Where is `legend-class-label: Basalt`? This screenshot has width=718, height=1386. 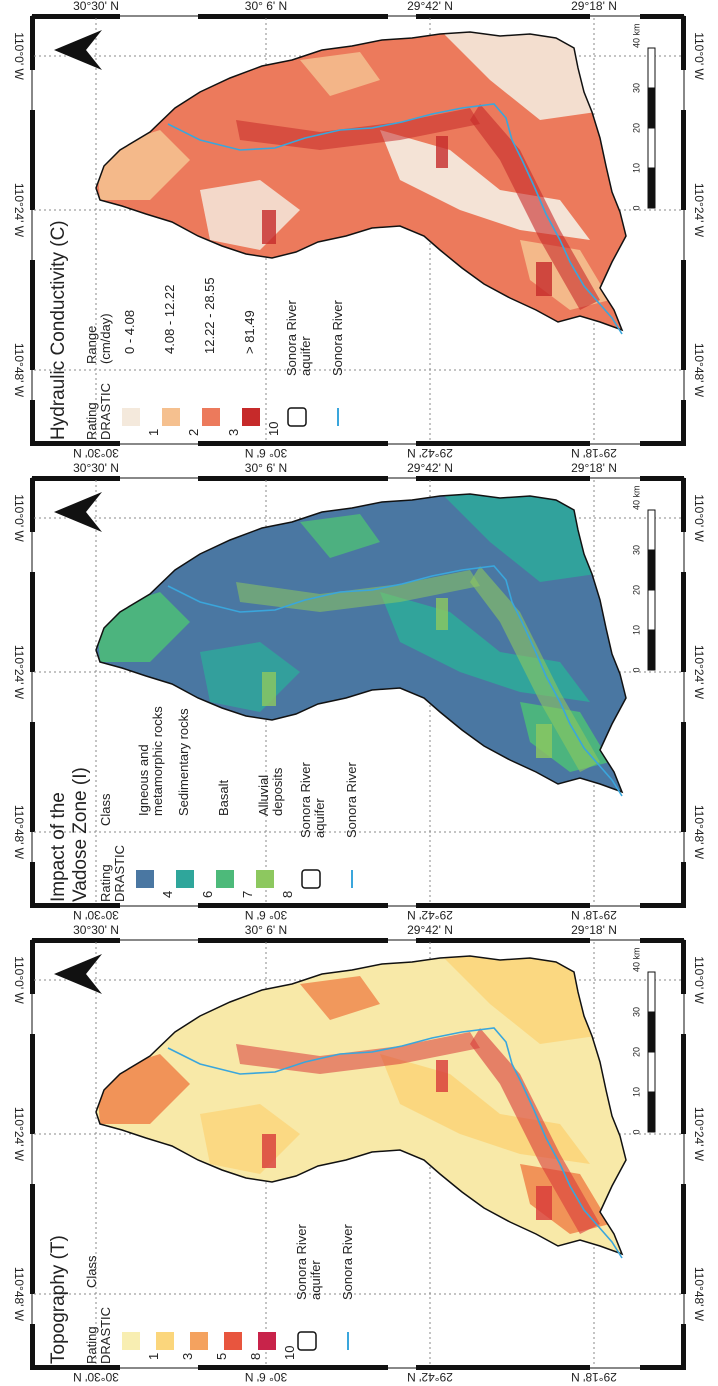 legend-class-label: Basalt is located at coordinates (223, 797).